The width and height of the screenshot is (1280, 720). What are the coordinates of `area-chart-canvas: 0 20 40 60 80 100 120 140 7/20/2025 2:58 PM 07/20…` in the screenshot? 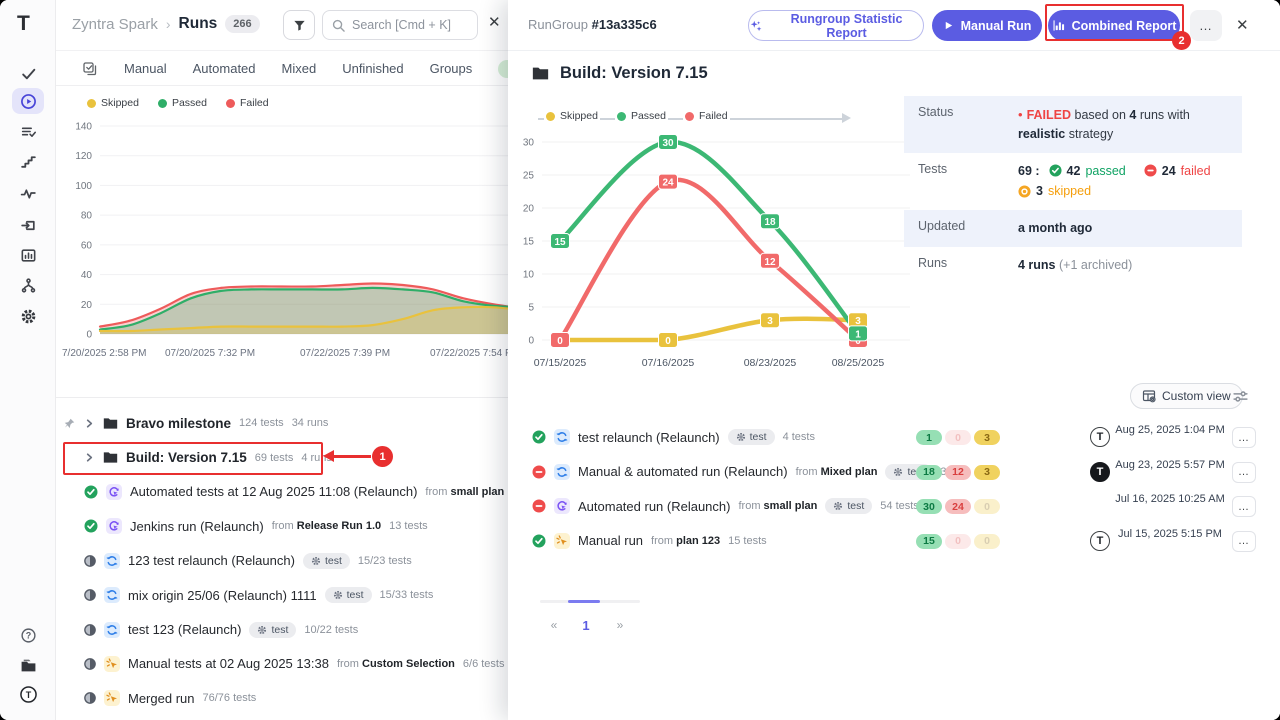 It's located at (296, 240).